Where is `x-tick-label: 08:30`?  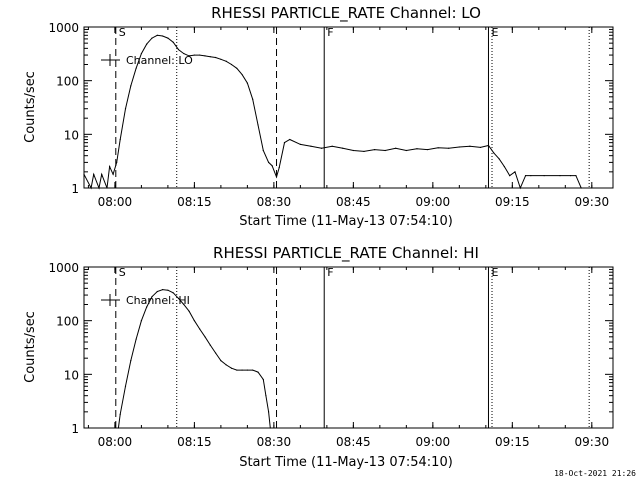
x-tick-label: 08:30 is located at coordinates (274, 442).